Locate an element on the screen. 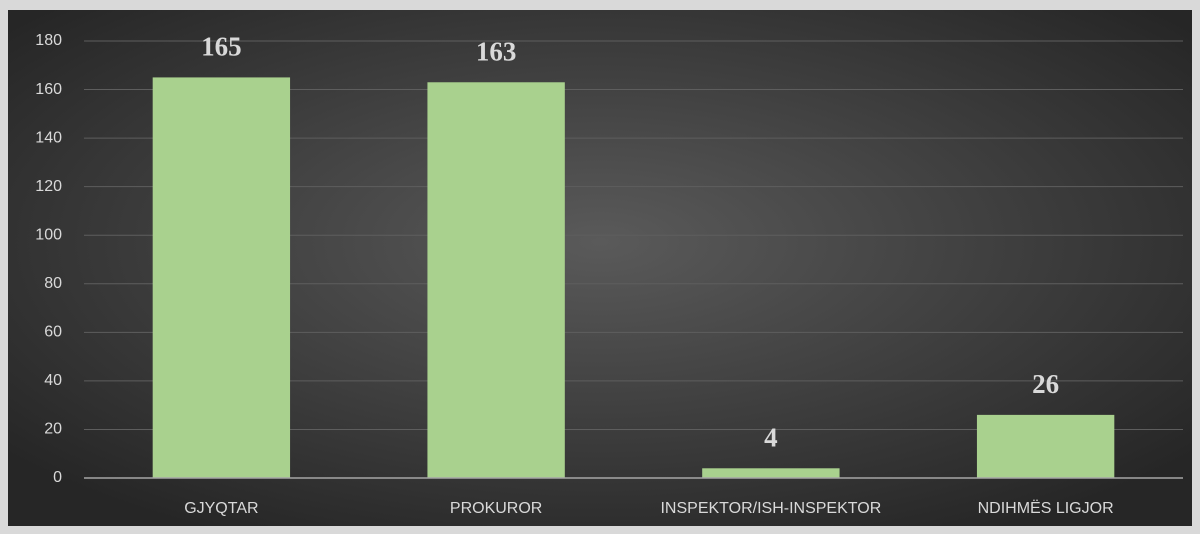  data-label: 4 is located at coordinates (771, 437).